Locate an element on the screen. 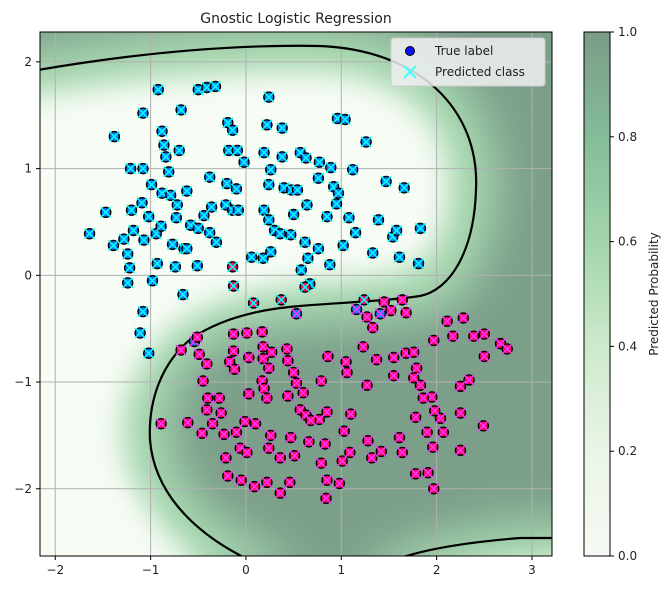  legend: True label Predicted class is located at coordinates (468, 62).